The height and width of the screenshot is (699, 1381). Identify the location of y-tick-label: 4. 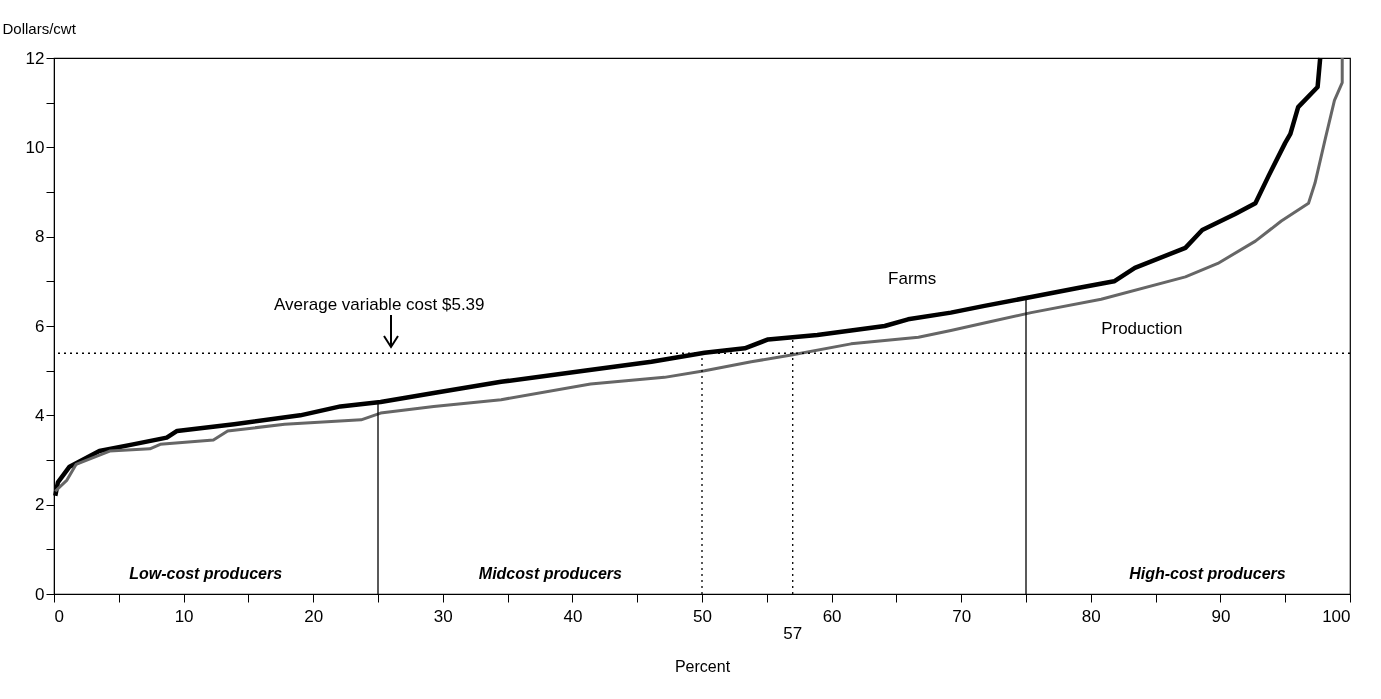
(40, 415).